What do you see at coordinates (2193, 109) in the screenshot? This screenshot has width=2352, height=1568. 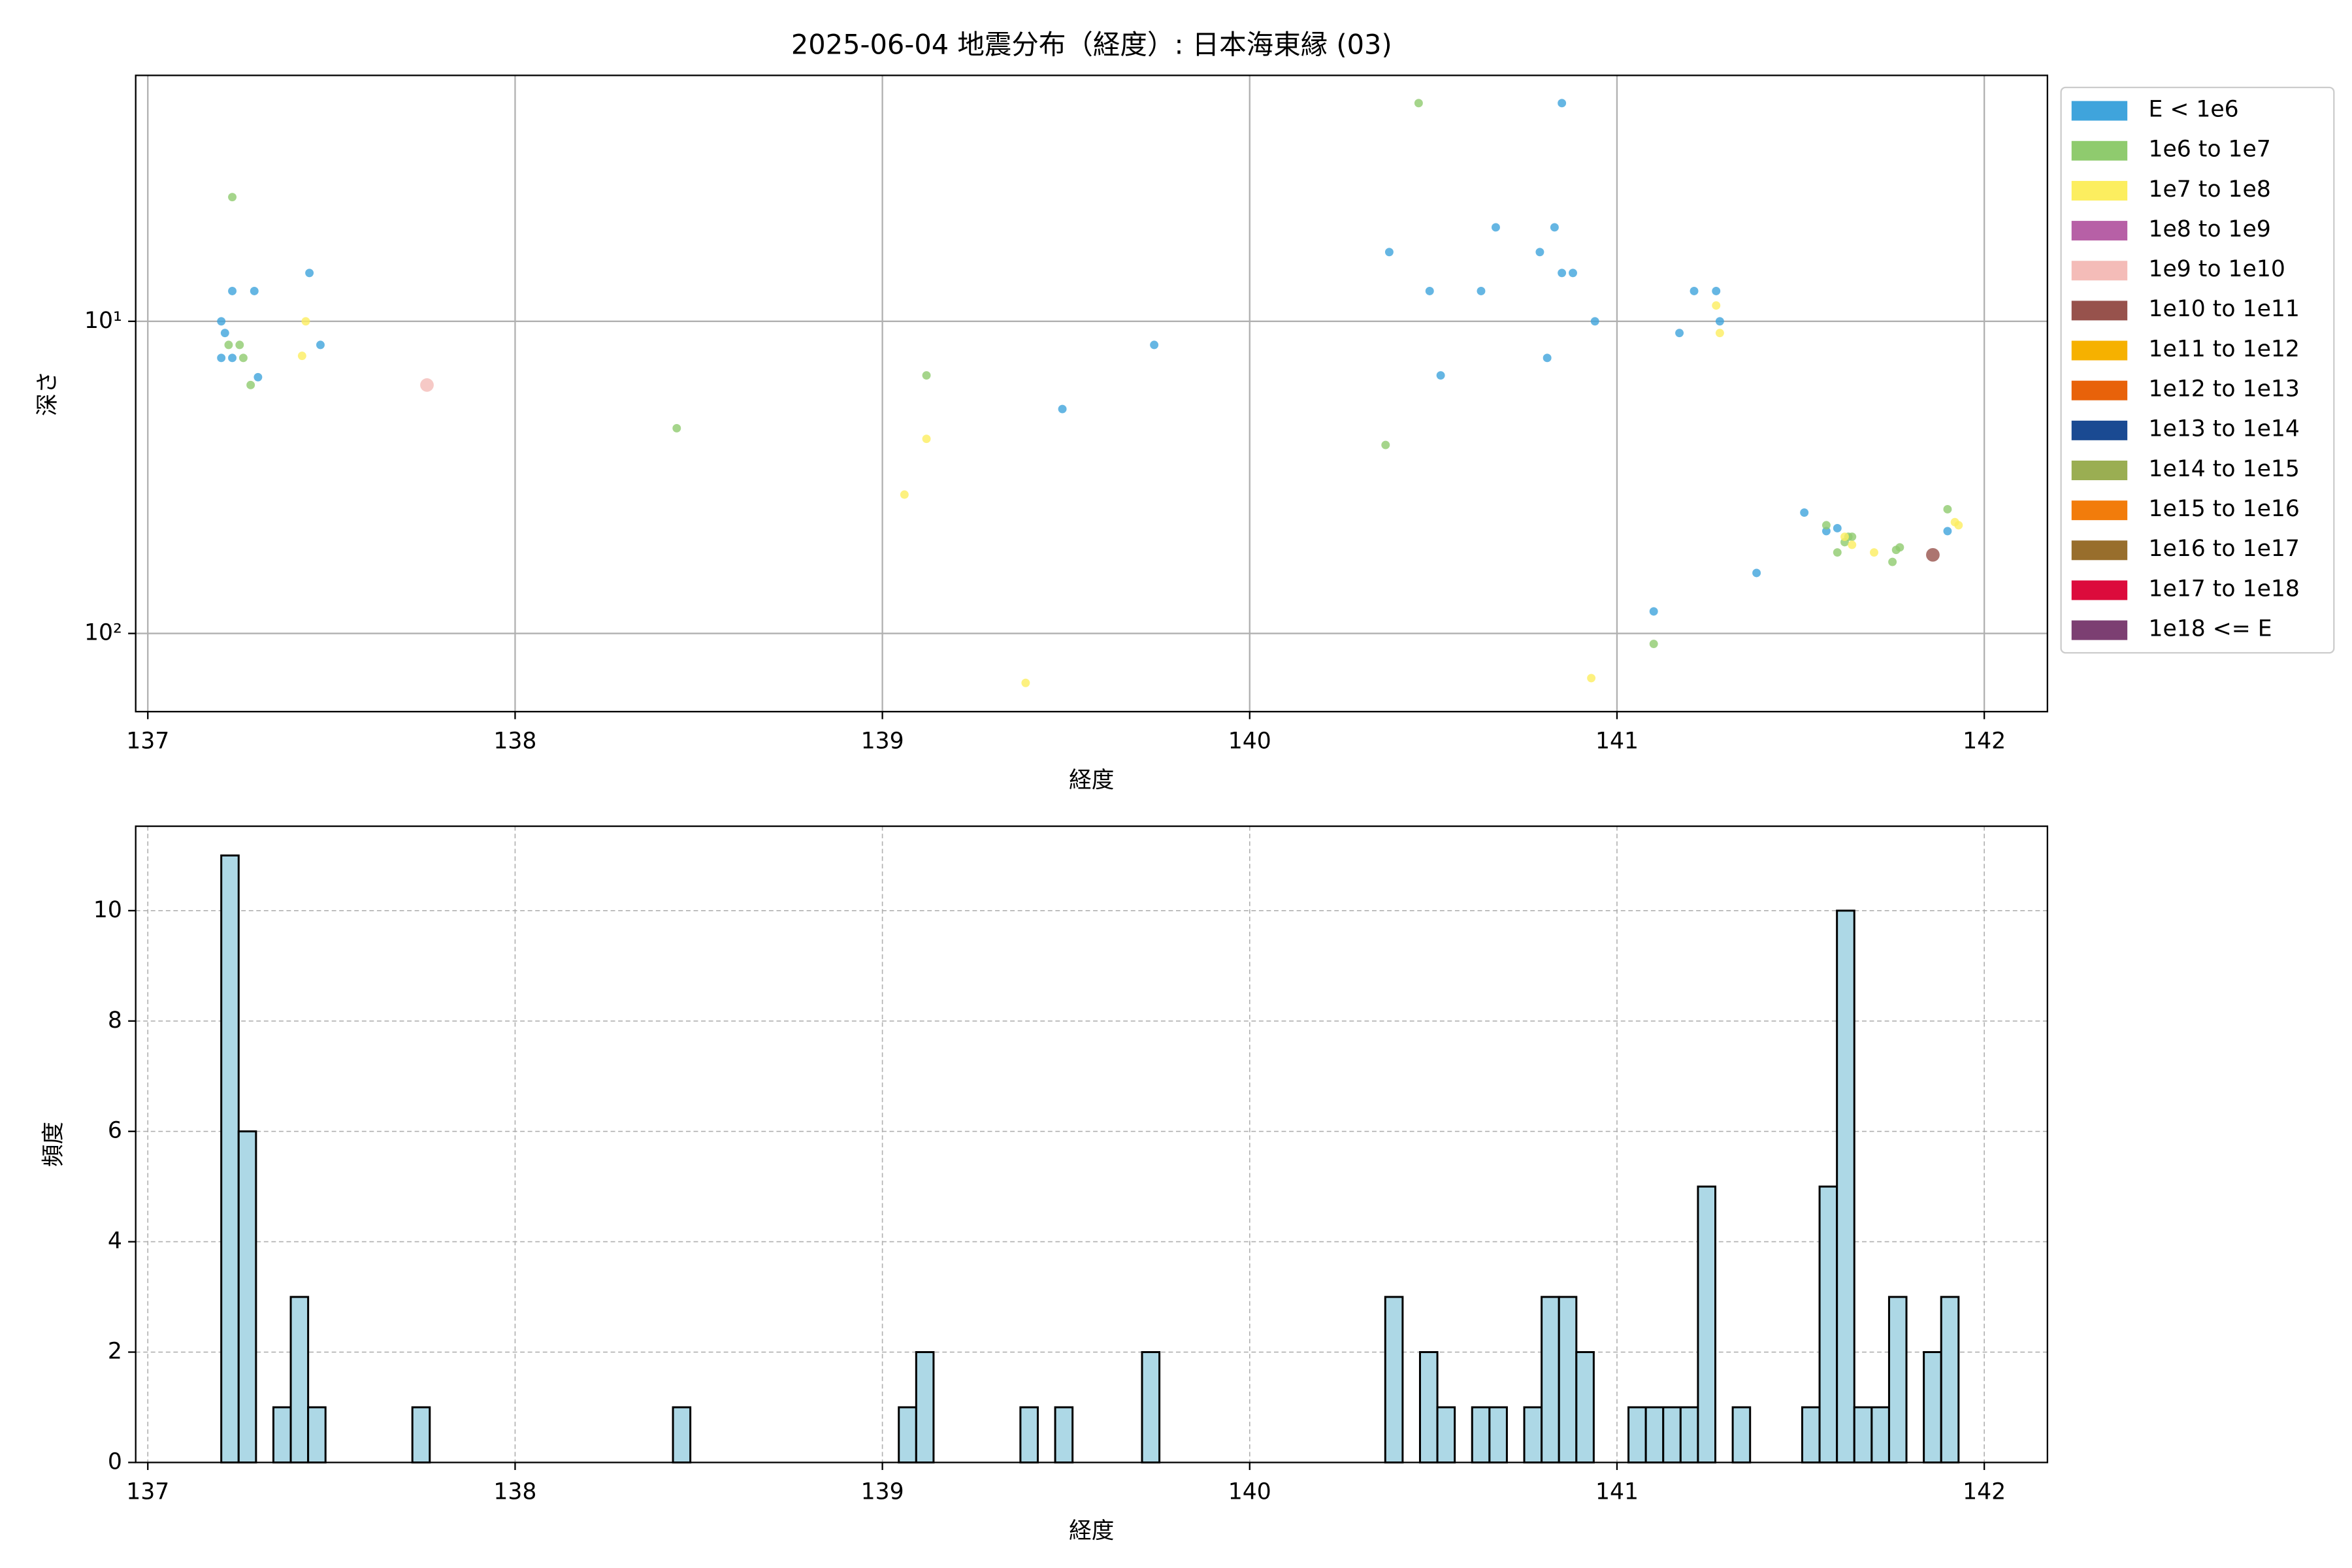 I see `legend-label: E < 1e6` at bounding box center [2193, 109].